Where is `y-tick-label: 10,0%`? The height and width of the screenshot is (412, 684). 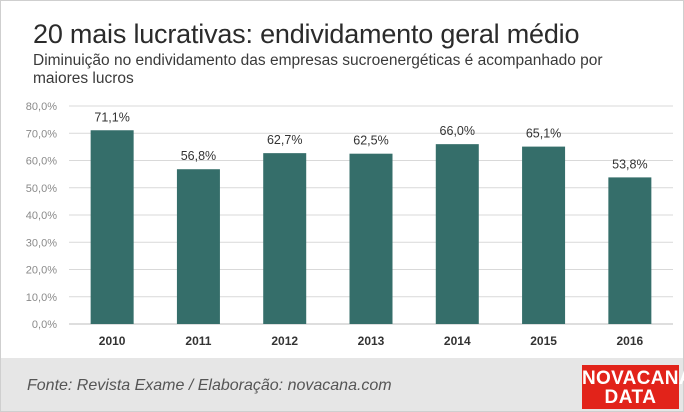
y-tick-label: 10,0% is located at coordinates (41, 298).